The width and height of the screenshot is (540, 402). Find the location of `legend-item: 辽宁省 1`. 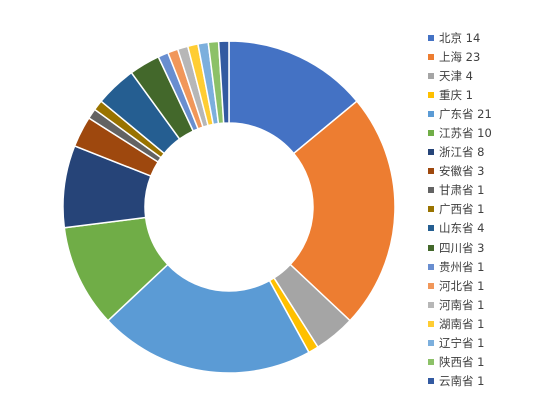

legend-item: 辽宁省 1 is located at coordinates (482, 343).